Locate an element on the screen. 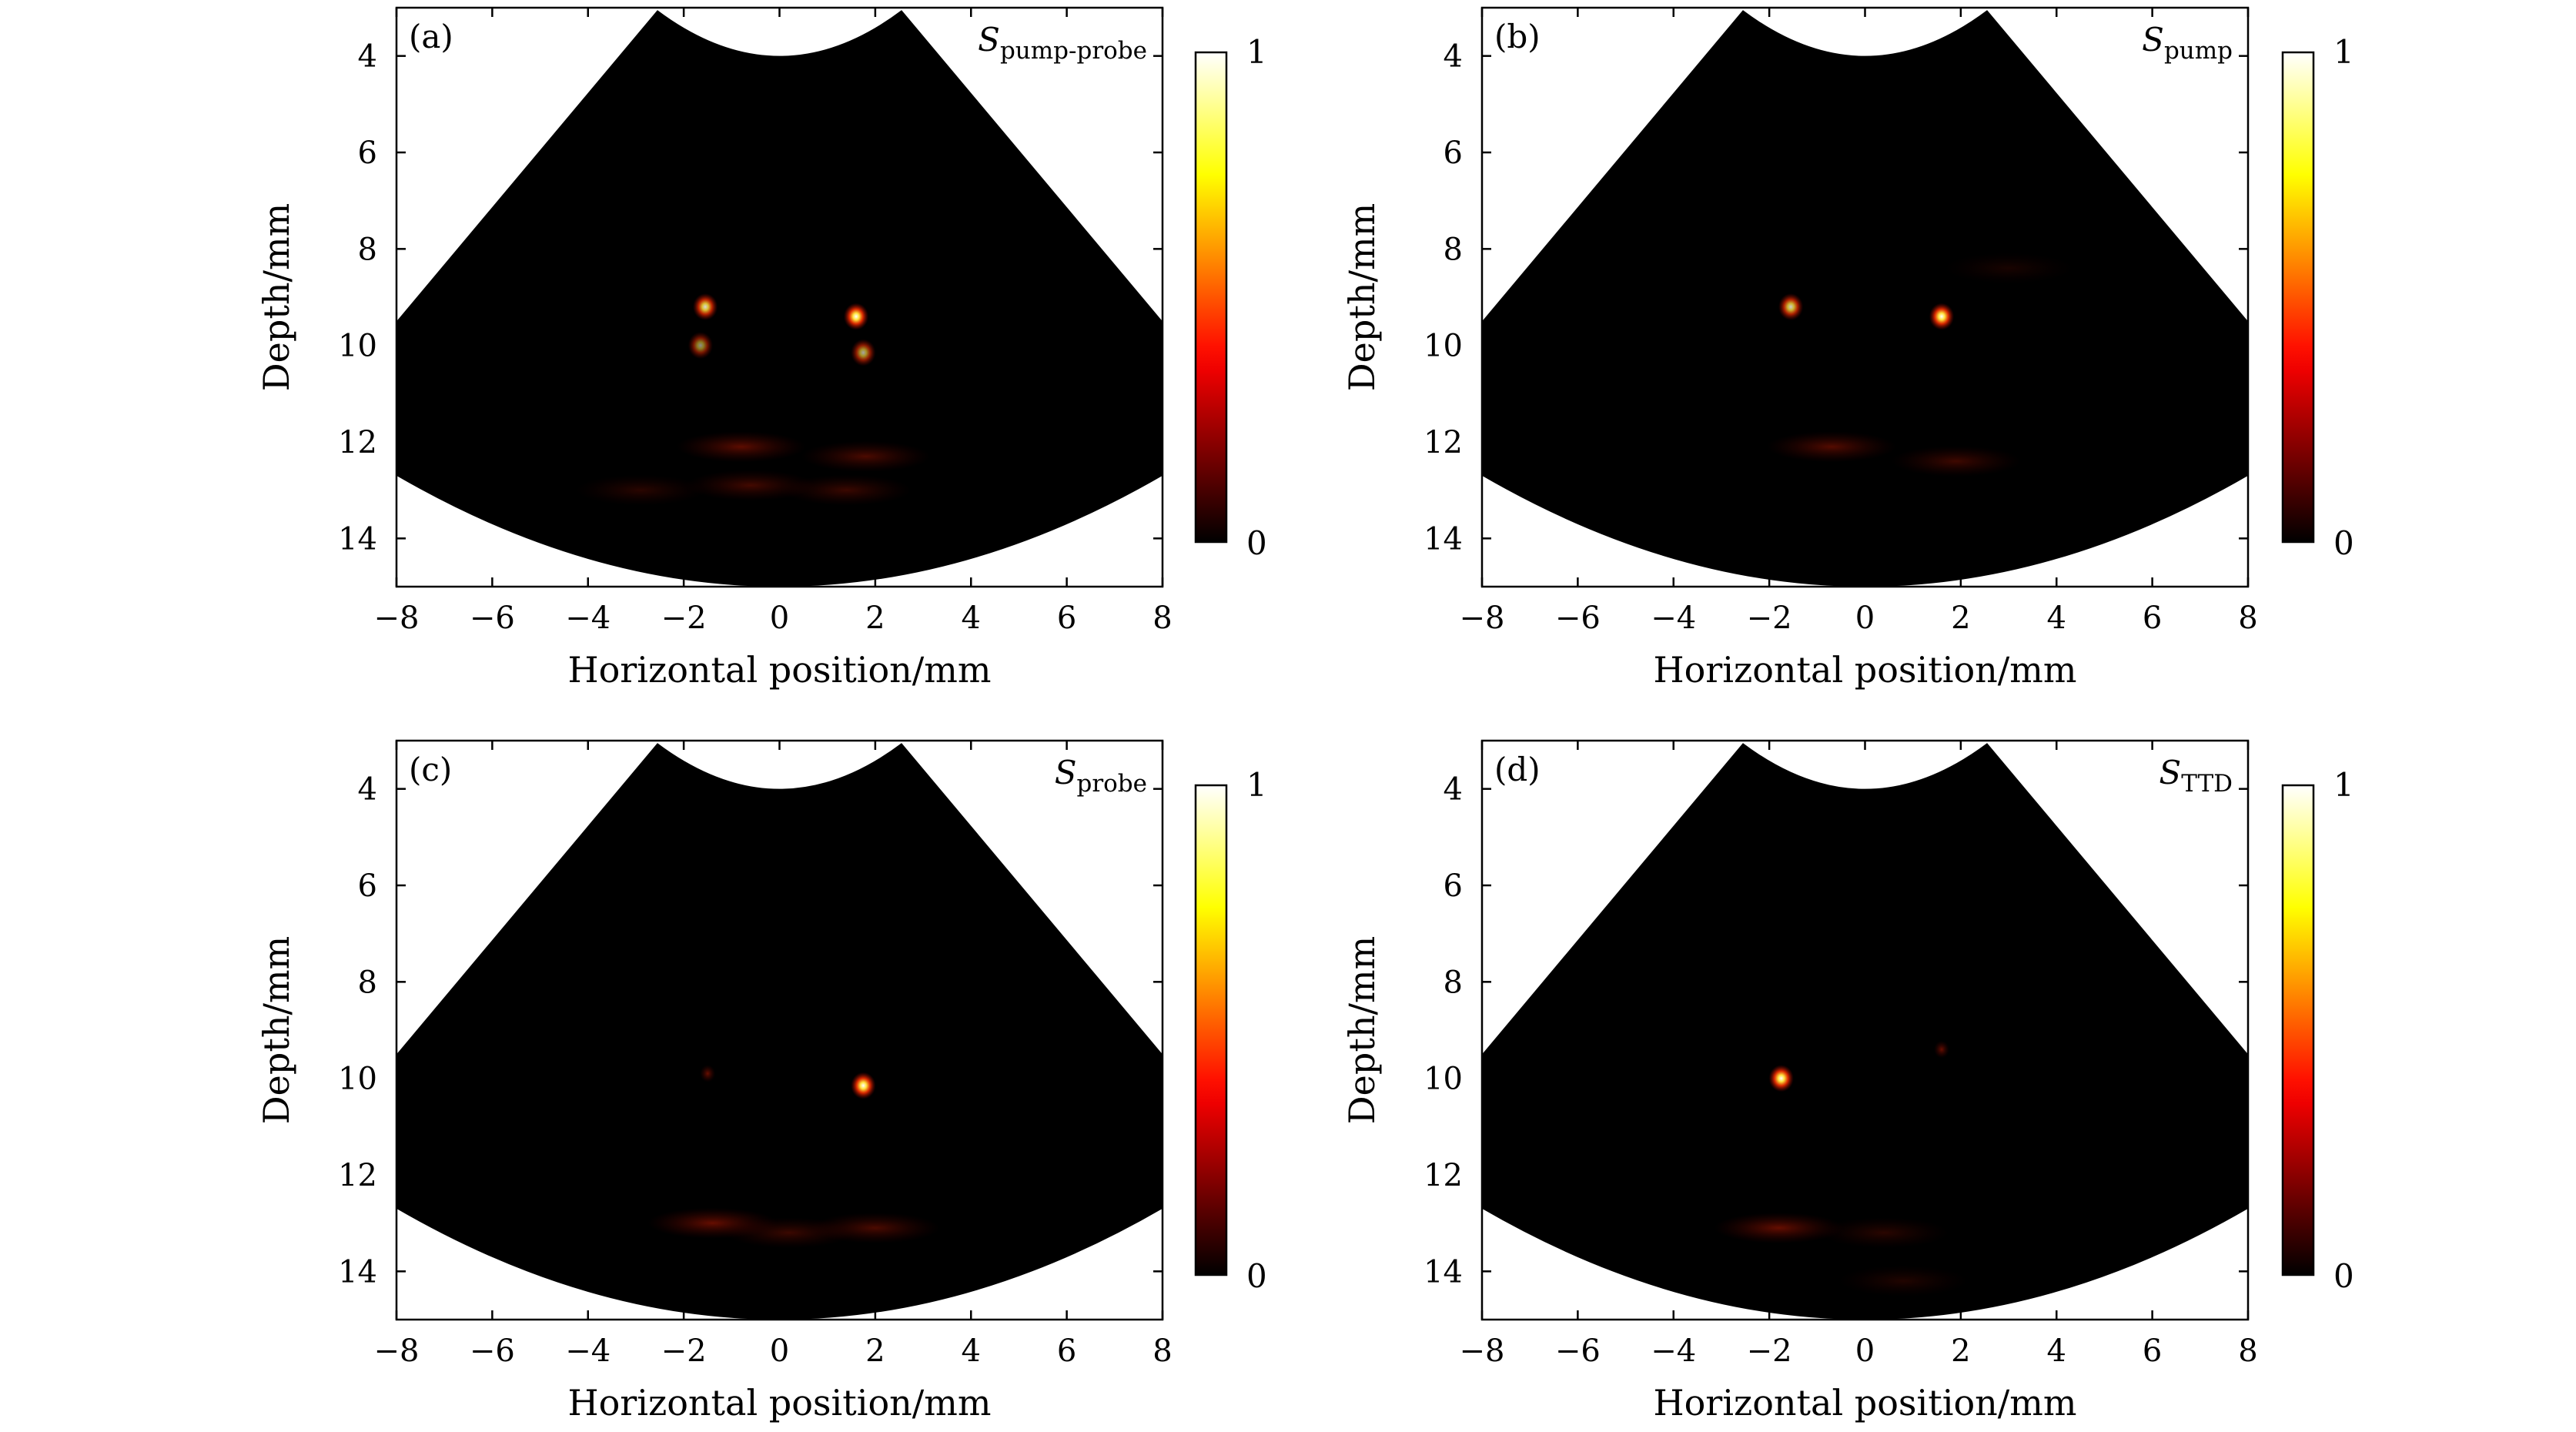  panel-label: (d) is located at coordinates (1517, 769).